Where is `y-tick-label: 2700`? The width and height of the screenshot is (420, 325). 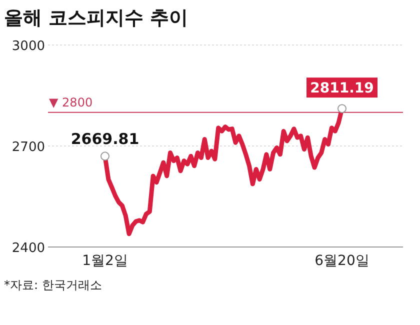
y-tick-label: 2700 is located at coordinates (28, 147).